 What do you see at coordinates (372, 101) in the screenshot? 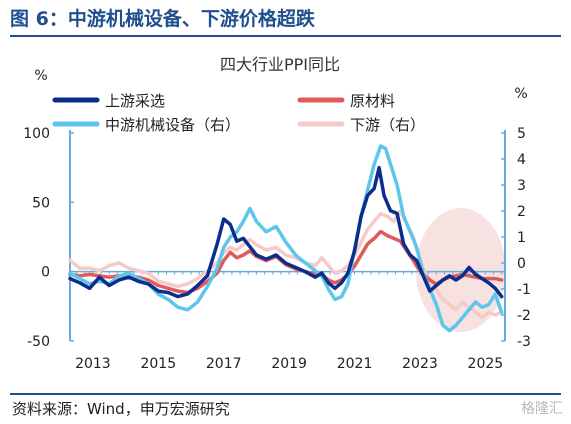
I see `legend-label-1: 原材料` at bounding box center [372, 101].